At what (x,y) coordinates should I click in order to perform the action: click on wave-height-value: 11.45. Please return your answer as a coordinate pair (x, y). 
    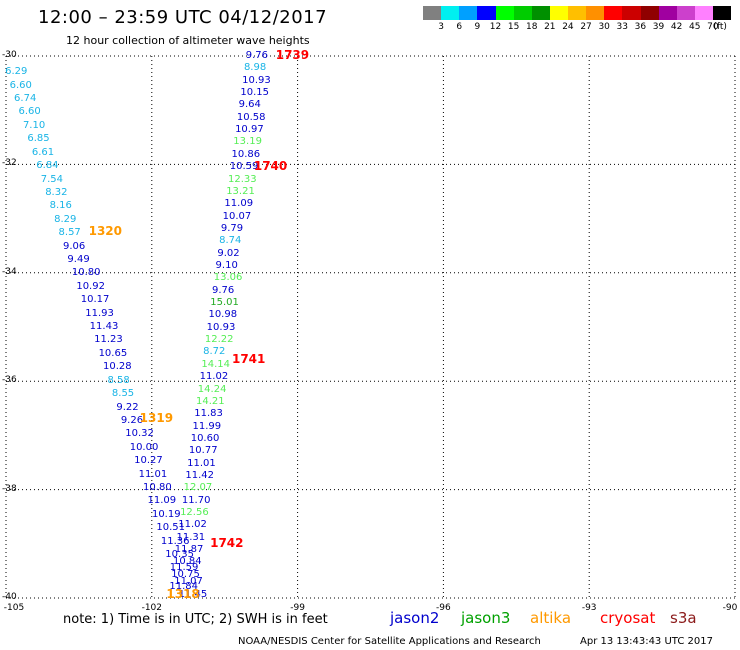
    Looking at the image, I should click on (193, 595).